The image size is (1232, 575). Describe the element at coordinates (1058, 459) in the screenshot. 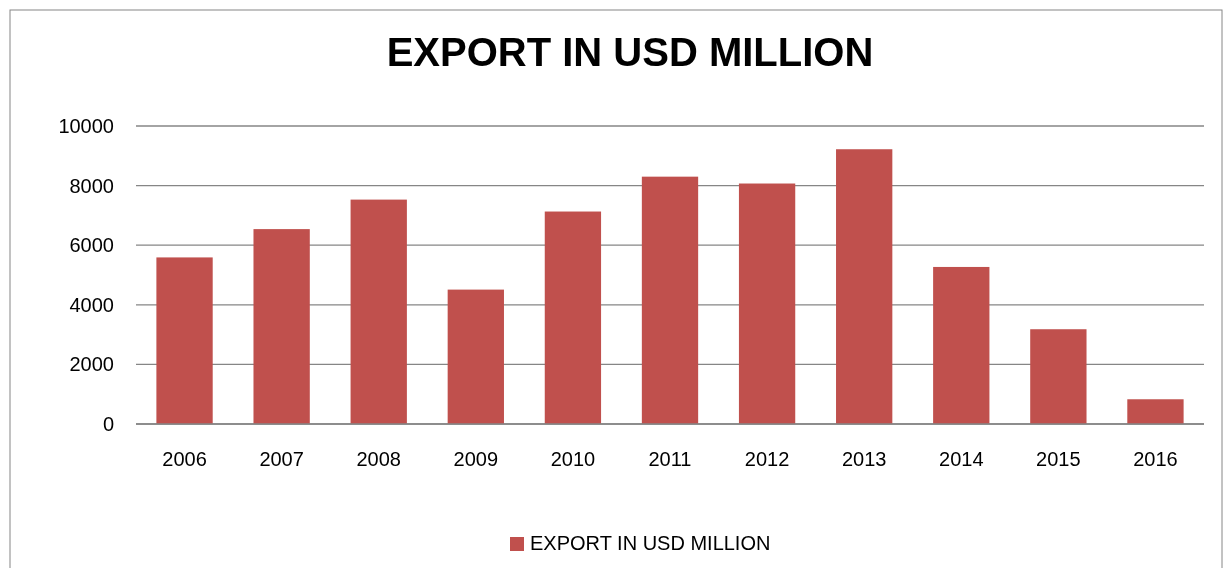

I see `x-tick-label: 2015` at that location.